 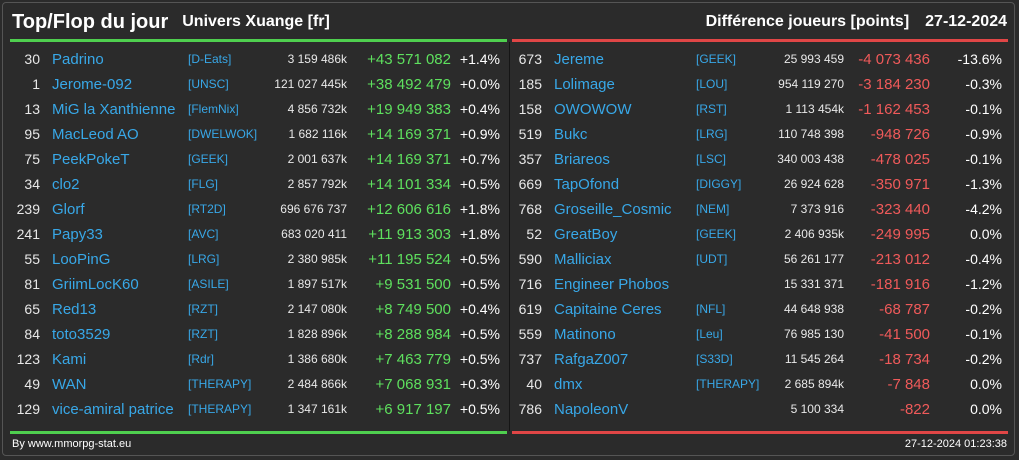 What do you see at coordinates (813, 334) in the screenshot?
I see `score-cell: 76 985 130` at bounding box center [813, 334].